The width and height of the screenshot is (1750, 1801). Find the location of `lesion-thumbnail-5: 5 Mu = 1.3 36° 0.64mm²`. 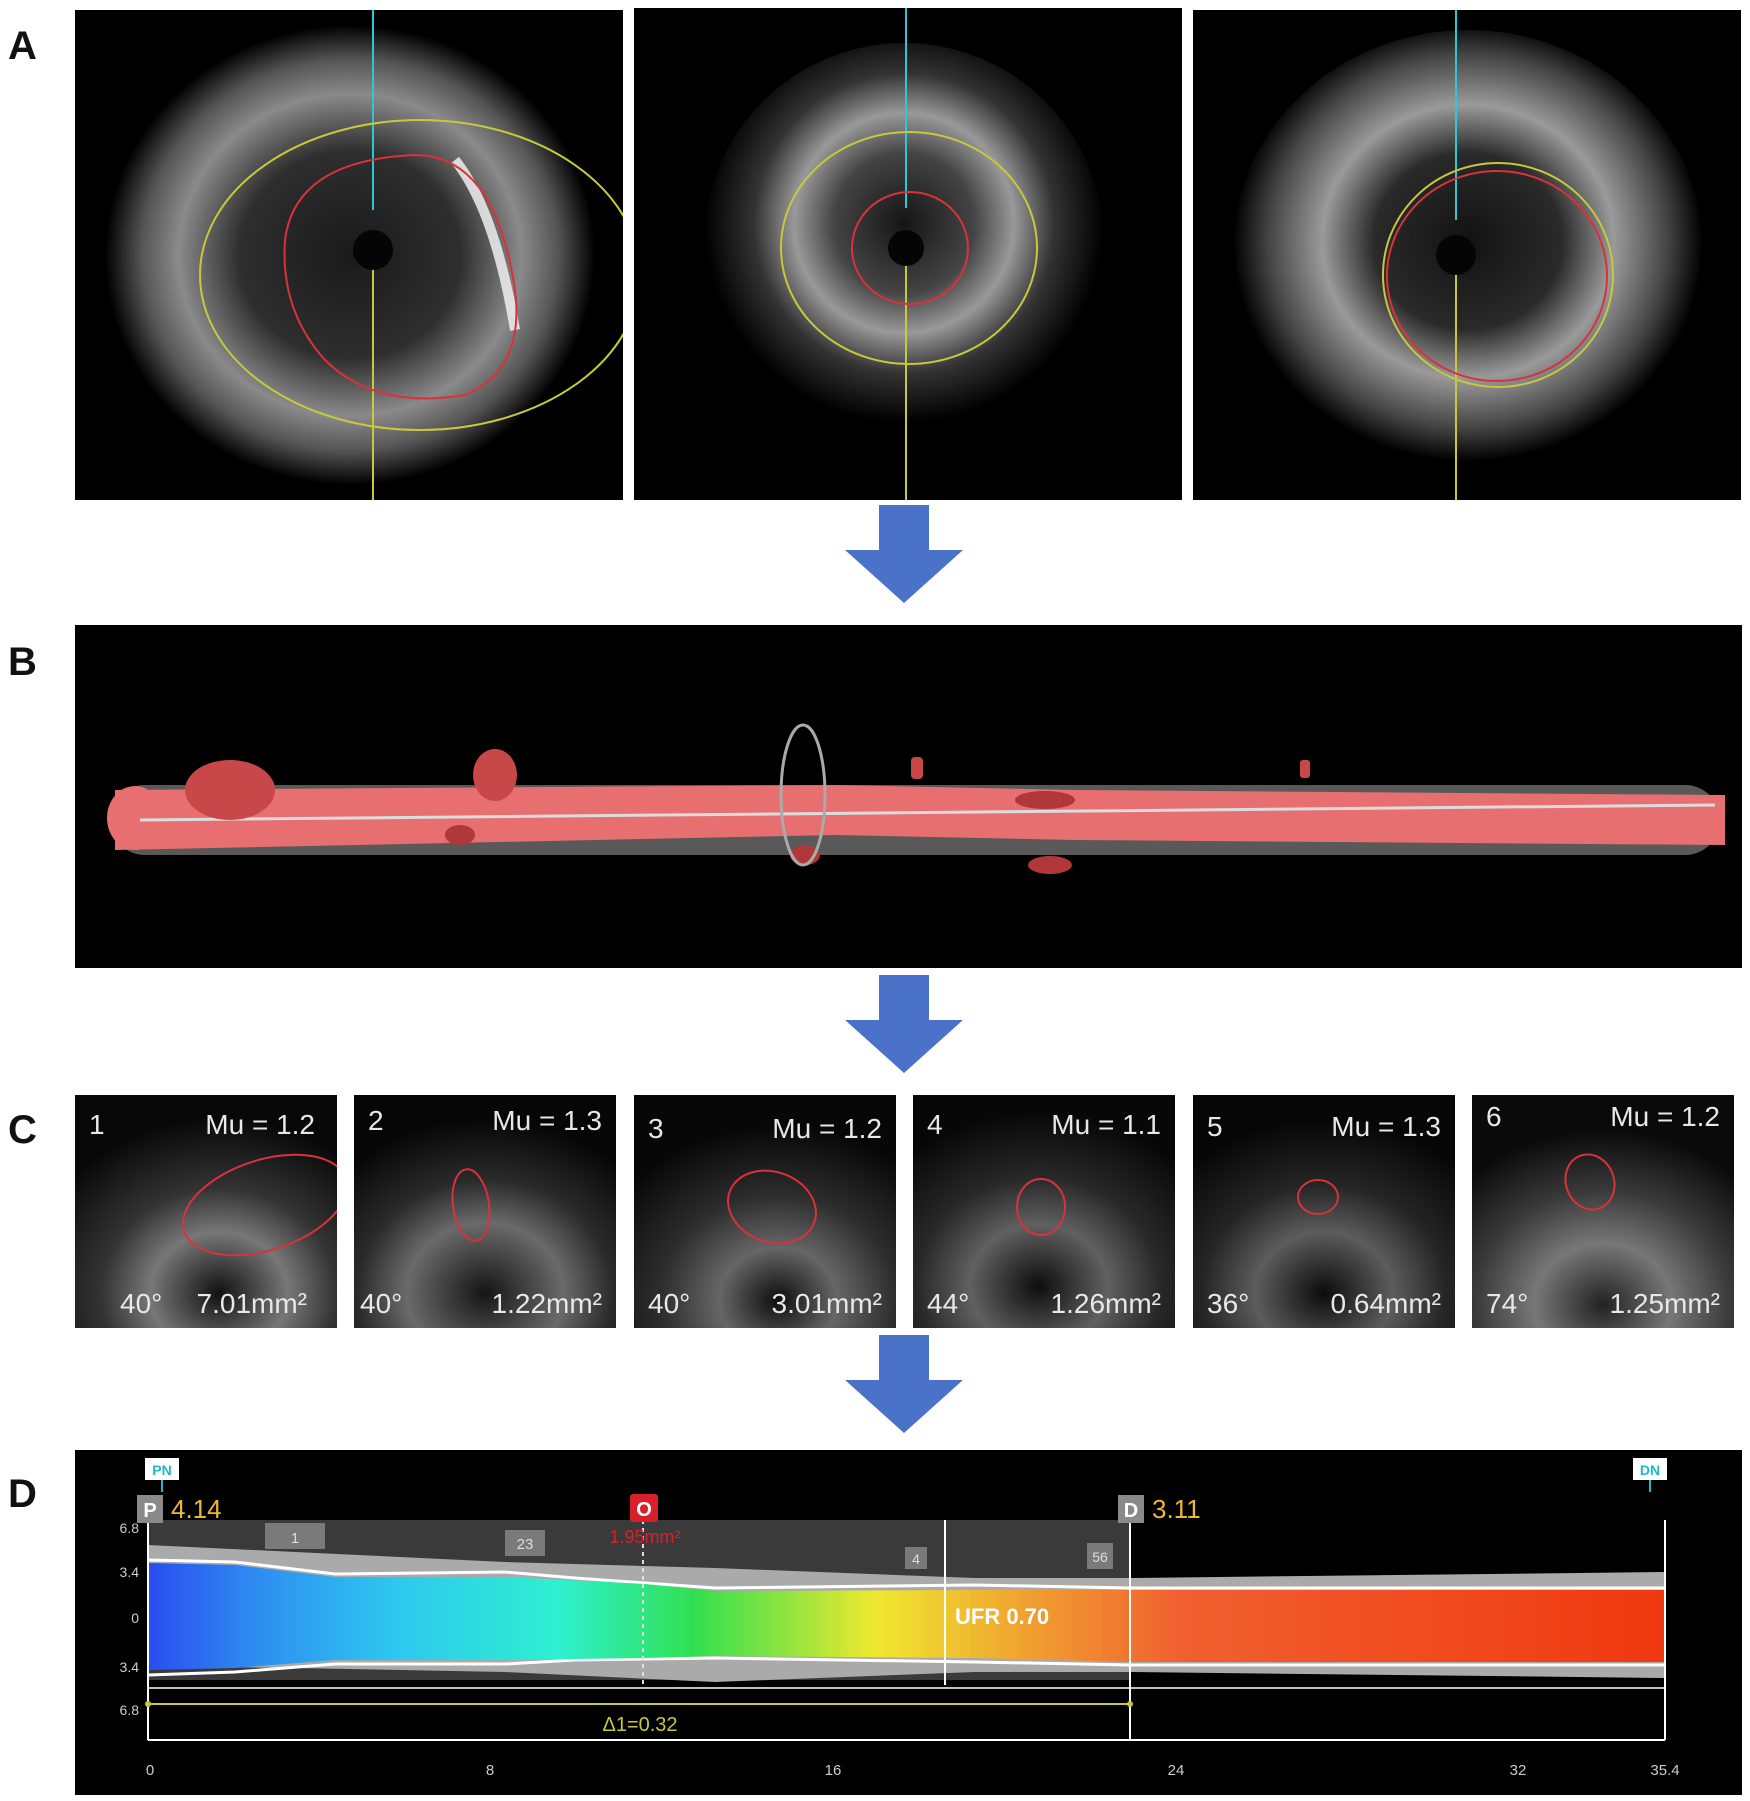

lesion-thumbnail-5: 5 Mu = 1.3 36° 0.64mm² is located at coordinates (1324, 1211).